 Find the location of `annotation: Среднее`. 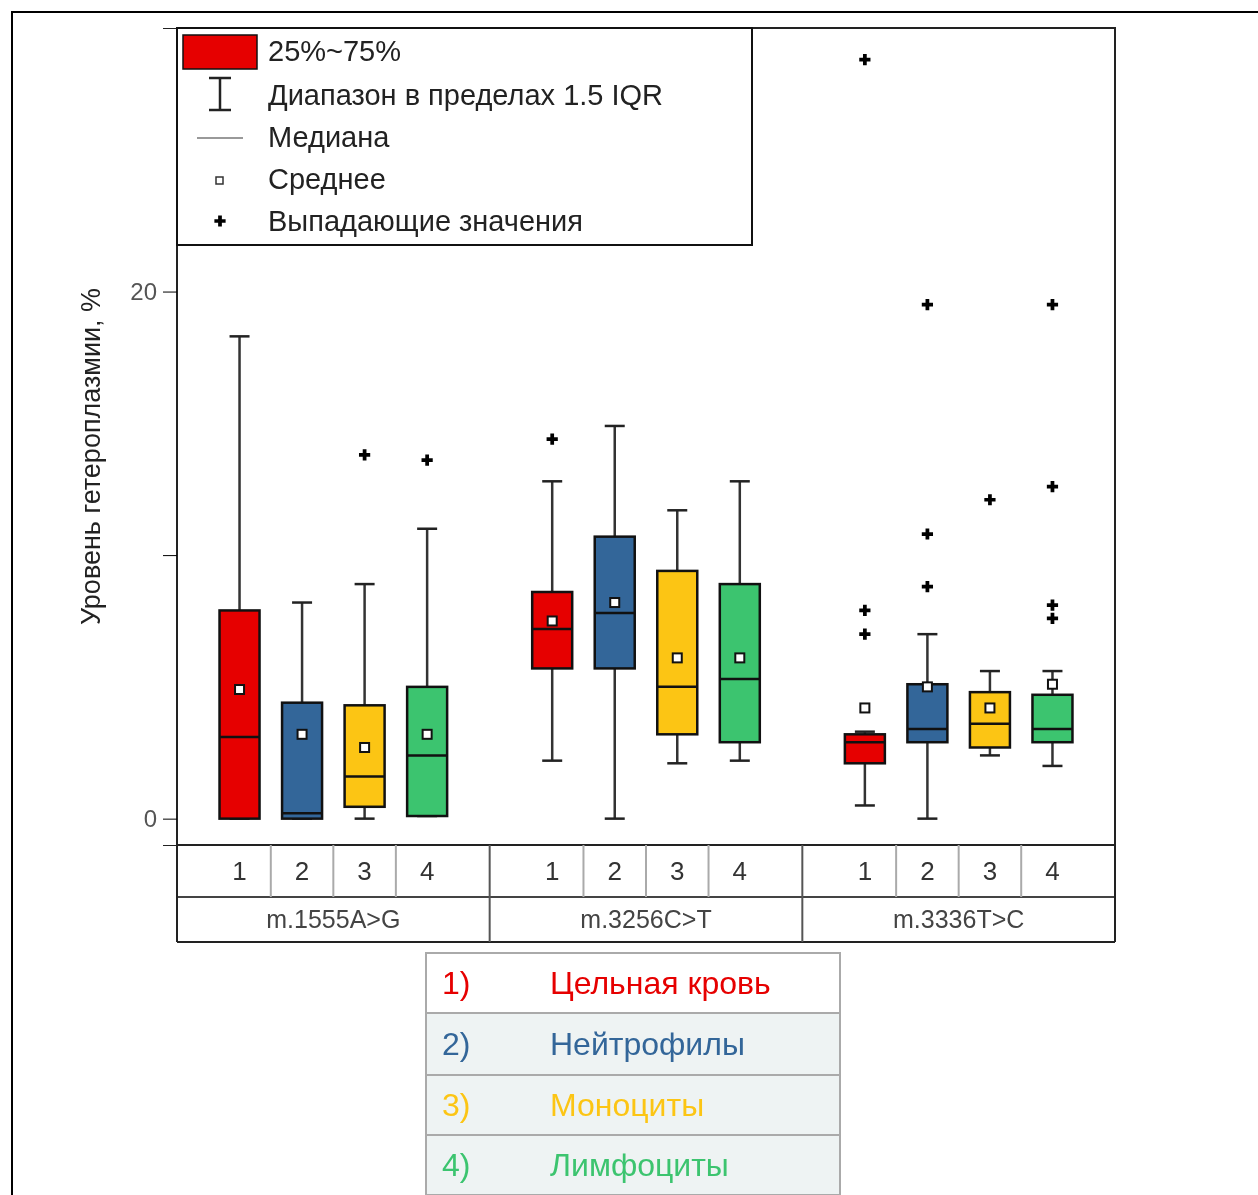

annotation: Среднее is located at coordinates (327, 179).